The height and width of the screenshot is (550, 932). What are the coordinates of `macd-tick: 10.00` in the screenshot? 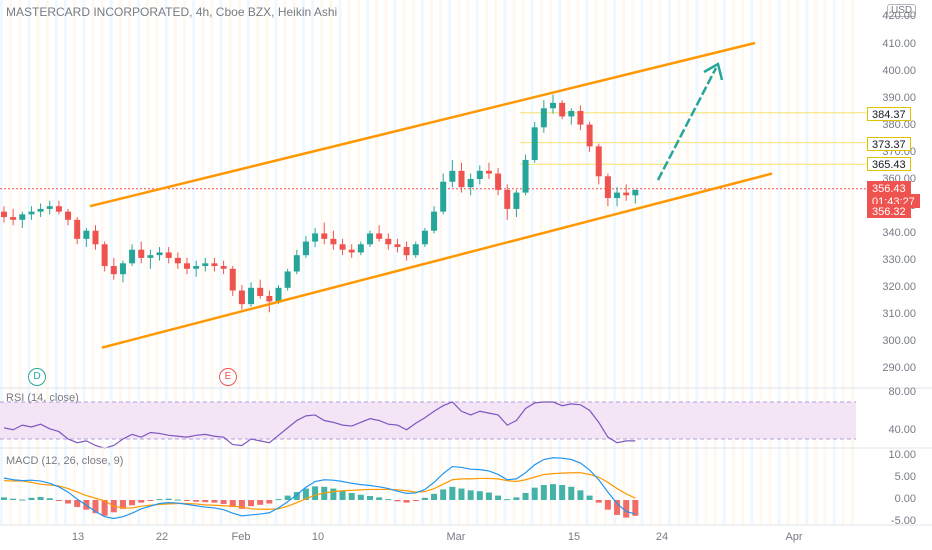 It's located at (902, 455).